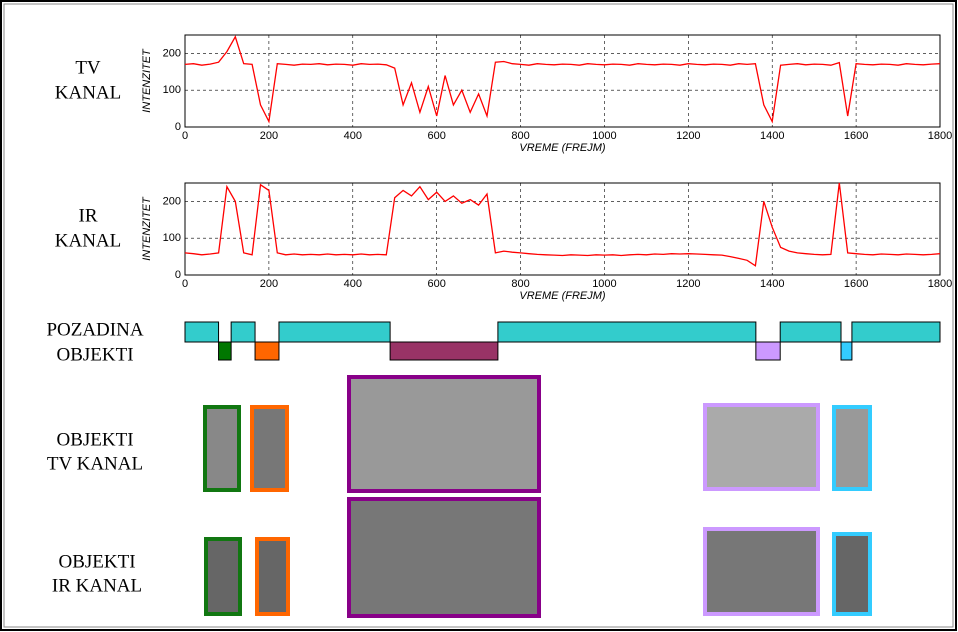 The image size is (958, 632). Describe the element at coordinates (95, 463) in the screenshot. I see `tv-objects-label: TV KANAL` at that location.